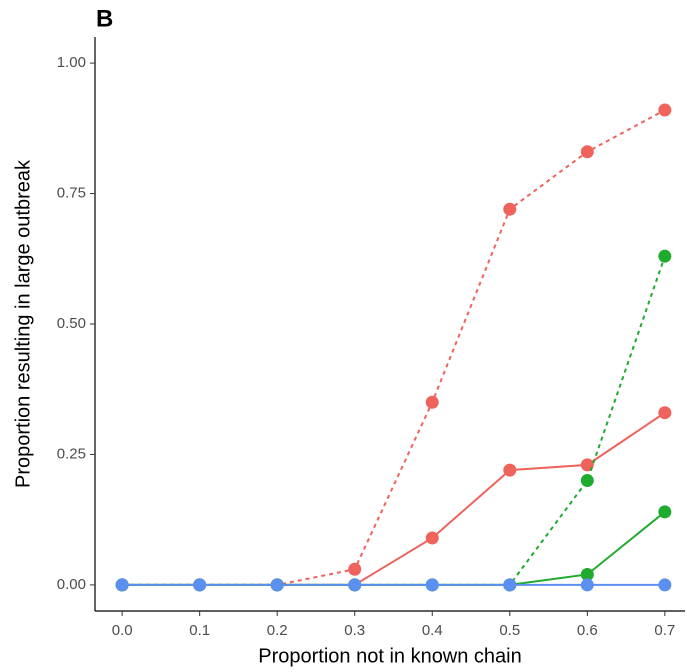  I want to click on x-tick-label: 0.4, so click(432, 630).